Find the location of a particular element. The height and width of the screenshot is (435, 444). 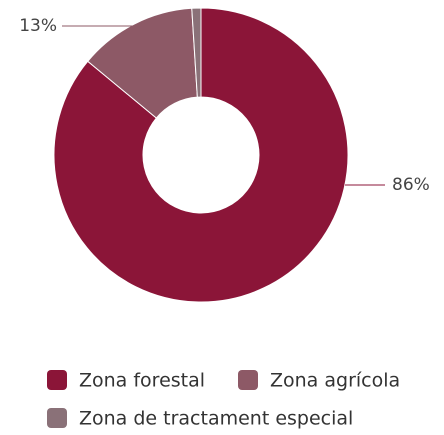

legend-label: Zona forestal is located at coordinates (142, 381).